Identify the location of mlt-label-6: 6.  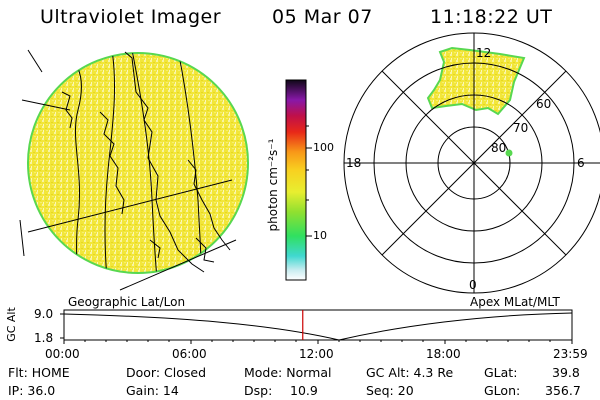
(581, 163).